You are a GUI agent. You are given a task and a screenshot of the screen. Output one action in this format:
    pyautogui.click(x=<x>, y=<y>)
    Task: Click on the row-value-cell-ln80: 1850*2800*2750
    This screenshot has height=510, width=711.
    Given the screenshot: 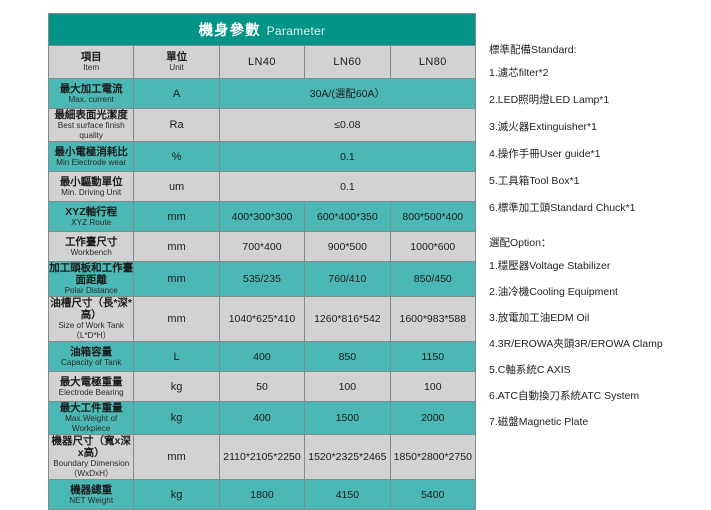 What is the action you would take?
    pyautogui.click(x=433, y=457)
    